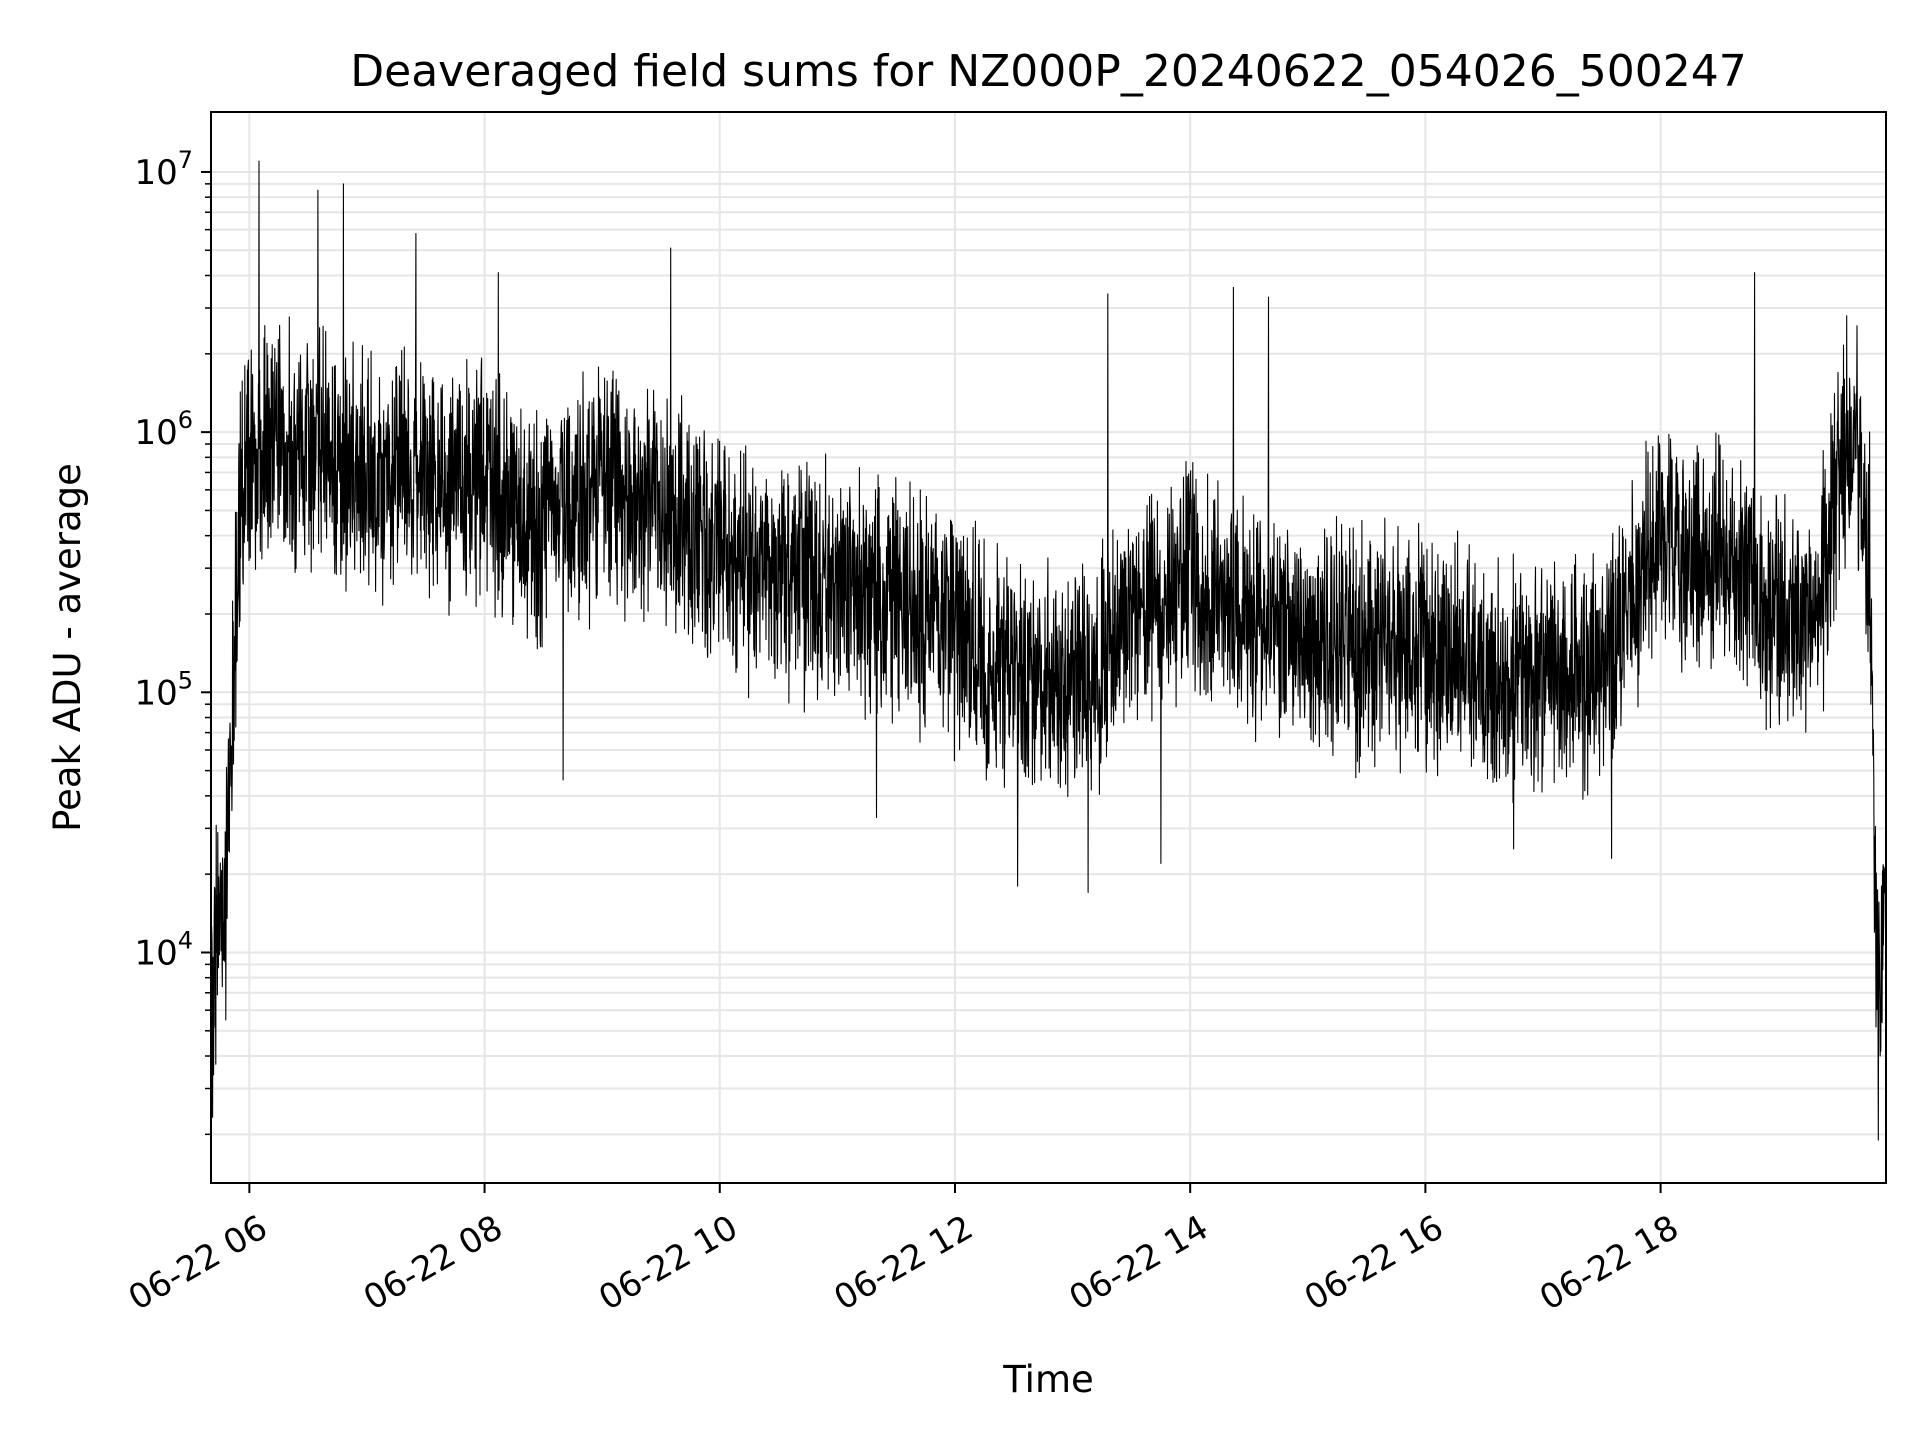 The height and width of the screenshot is (1440, 1920). Describe the element at coordinates (67, 647) in the screenshot. I see `y-axis-label: Peak ADU - average` at that location.